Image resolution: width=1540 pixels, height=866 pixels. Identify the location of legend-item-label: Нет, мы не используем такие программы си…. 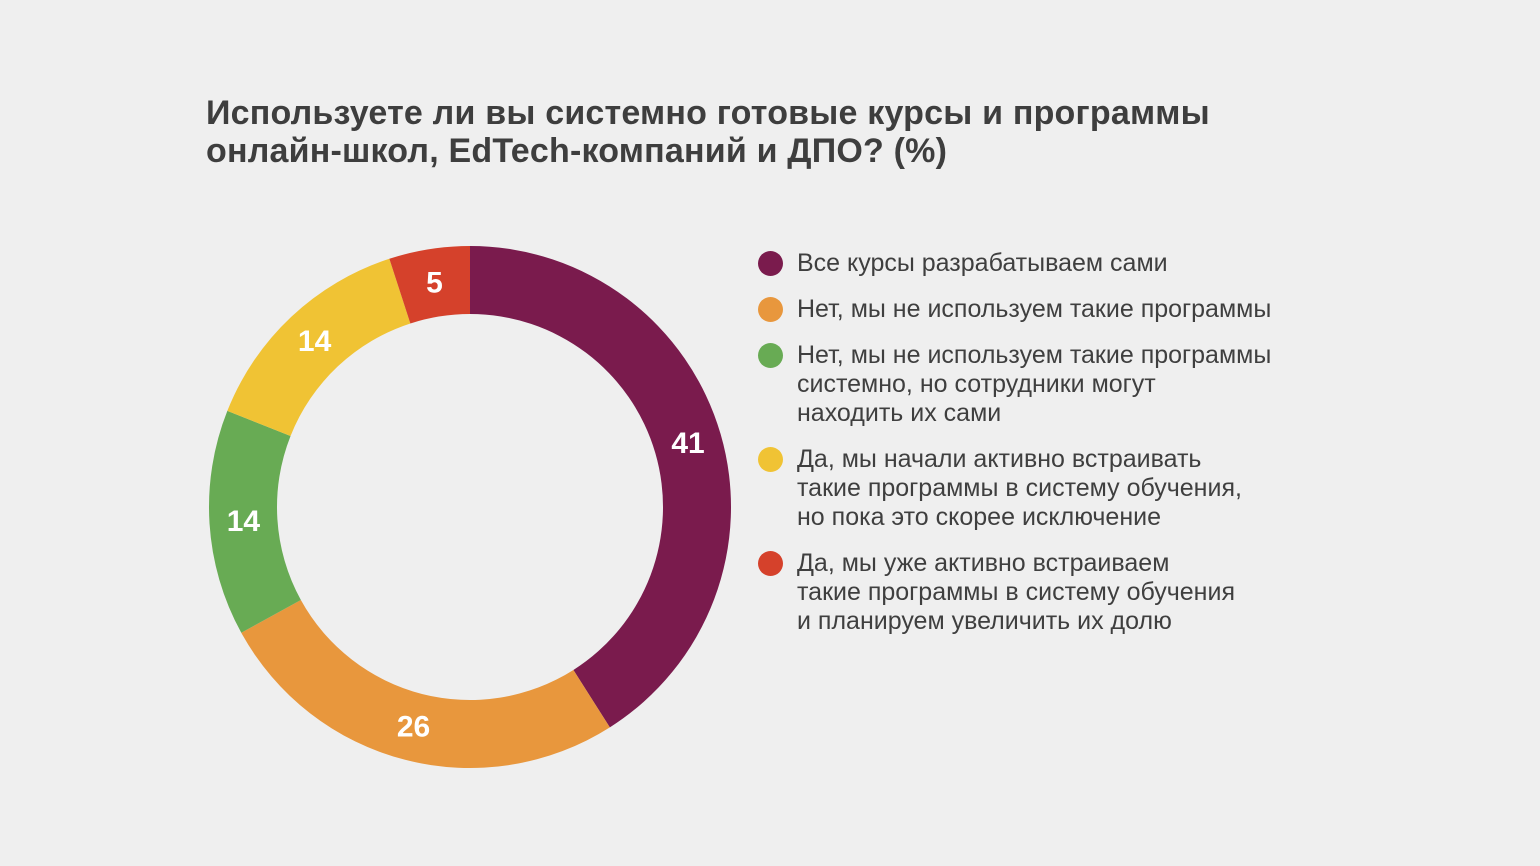
(1034, 384).